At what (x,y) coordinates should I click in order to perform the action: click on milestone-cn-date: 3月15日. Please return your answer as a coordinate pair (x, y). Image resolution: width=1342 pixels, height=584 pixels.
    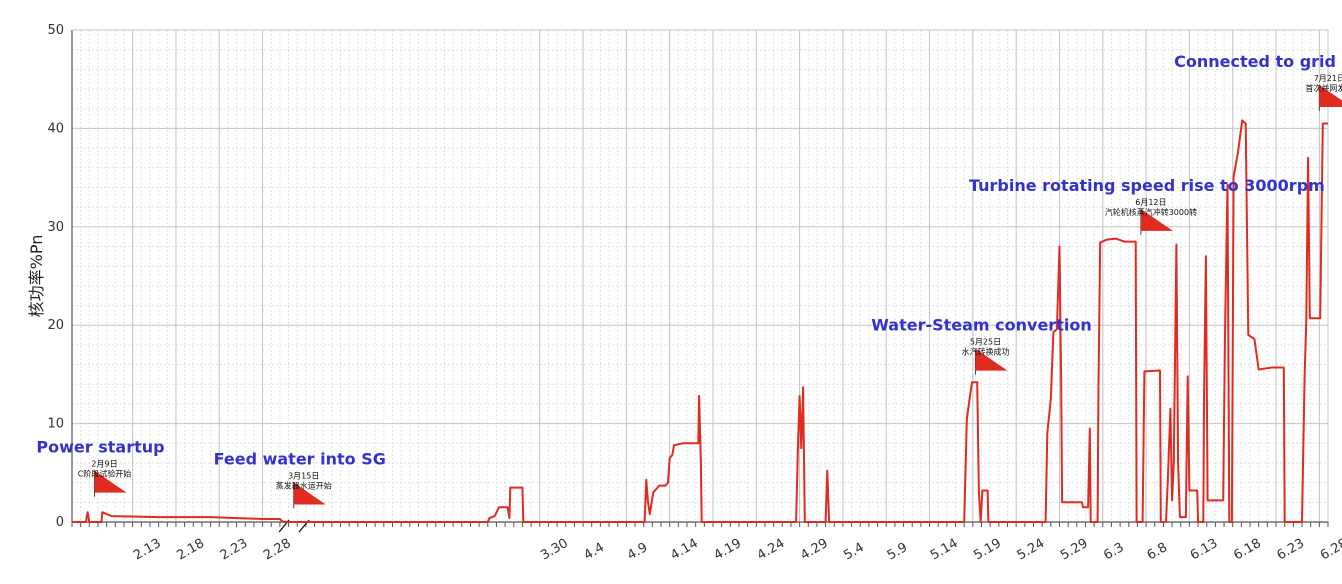
    Looking at the image, I should click on (303, 475).